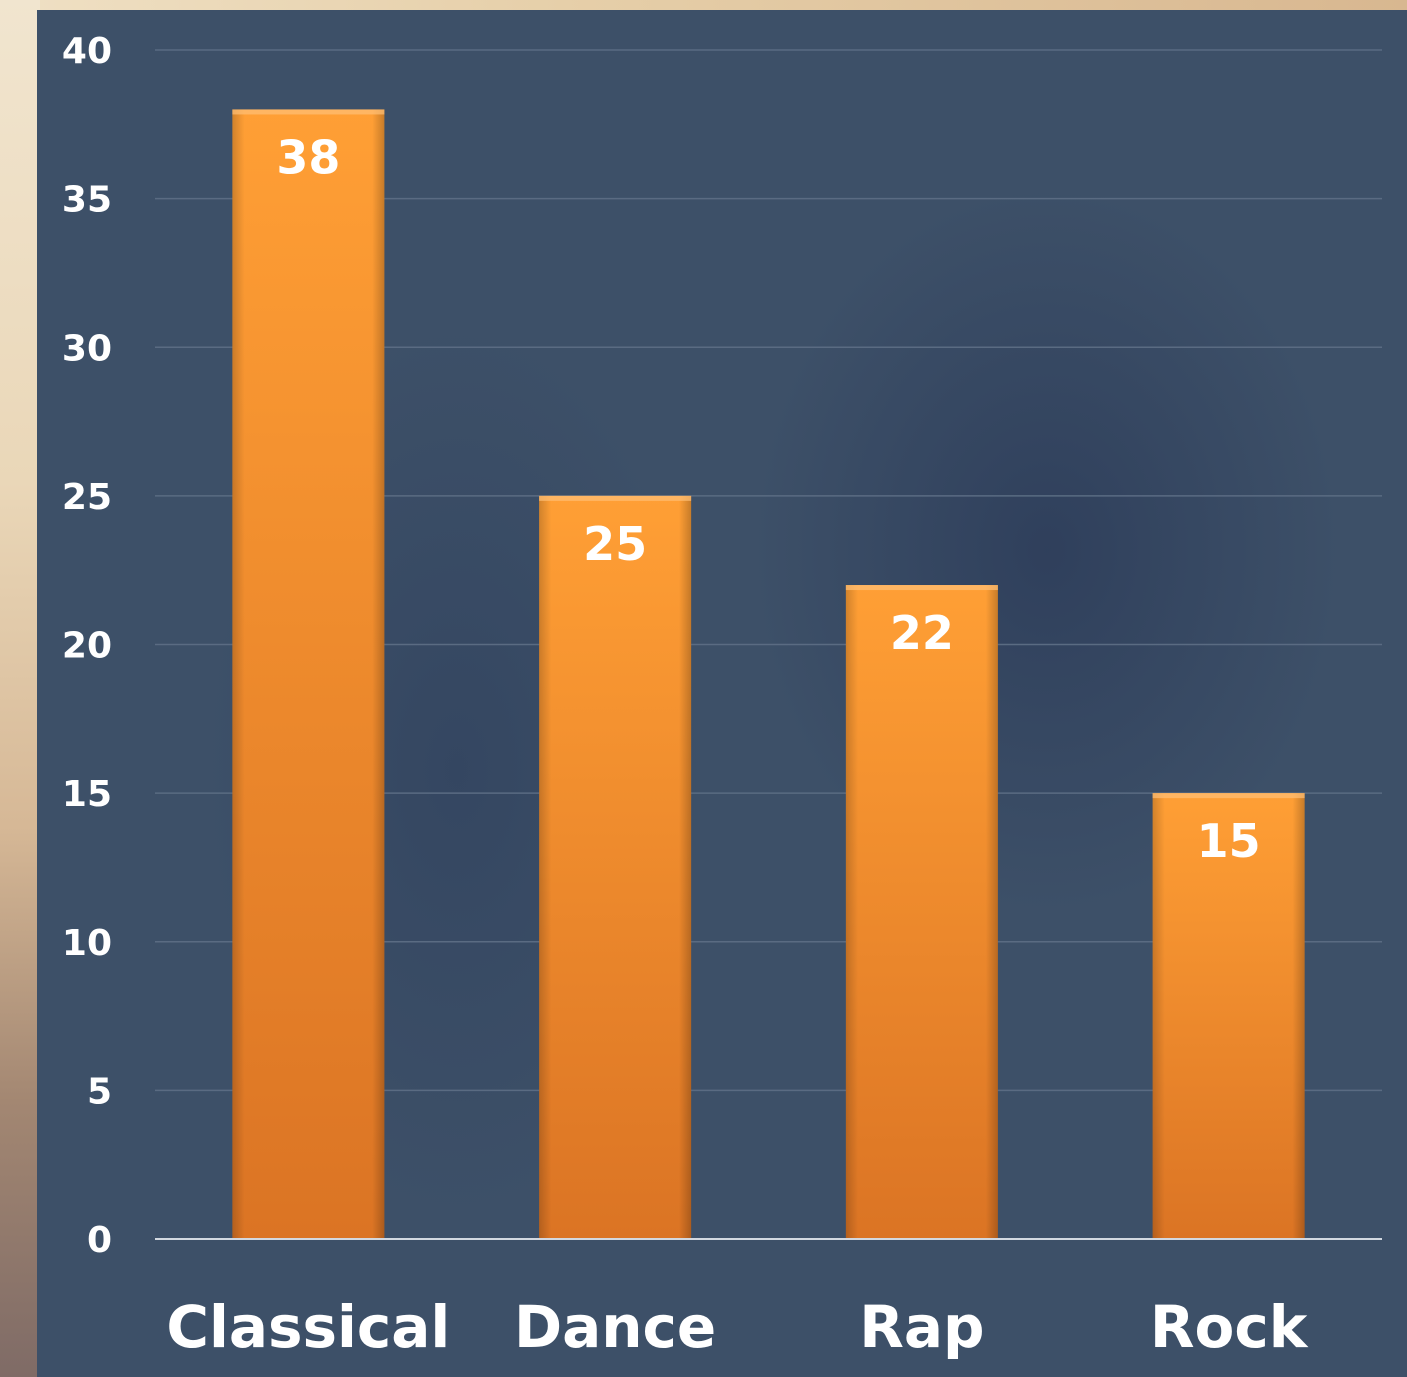 Image resolution: width=1407 pixels, height=1377 pixels. Describe the element at coordinates (1229, 841) in the screenshot. I see `data-label: 15` at that location.